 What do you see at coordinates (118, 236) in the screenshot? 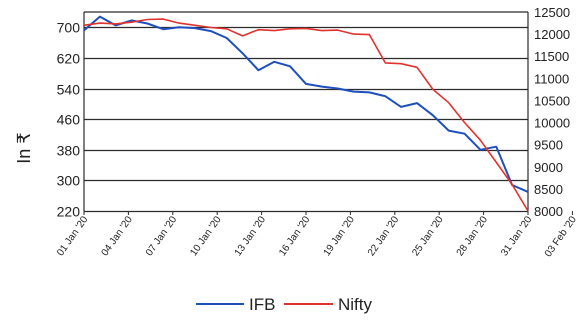
I see `x-tick-label: 04 Jan '20` at bounding box center [118, 236].